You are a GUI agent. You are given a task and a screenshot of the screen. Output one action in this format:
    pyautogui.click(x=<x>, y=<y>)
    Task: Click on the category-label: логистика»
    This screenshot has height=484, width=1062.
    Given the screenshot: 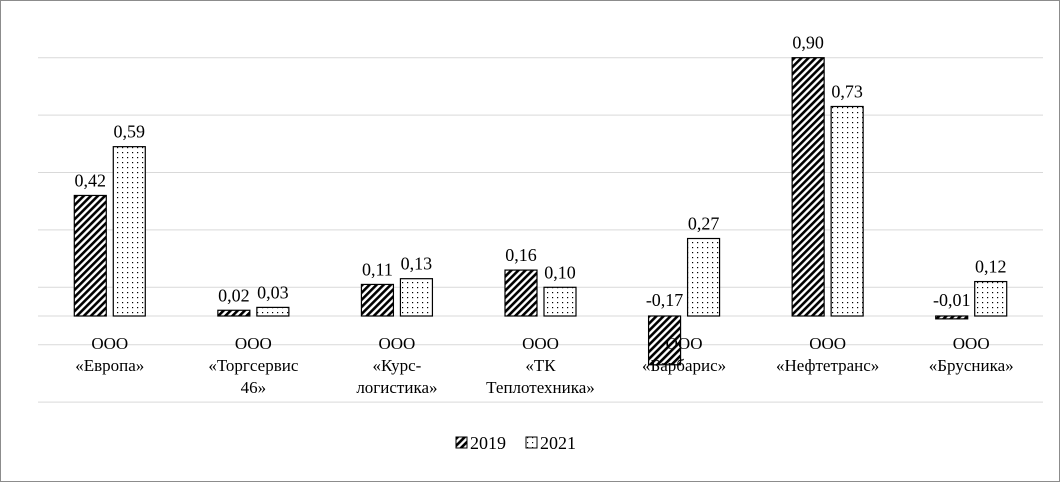 What is the action you would take?
    pyautogui.click(x=396, y=387)
    